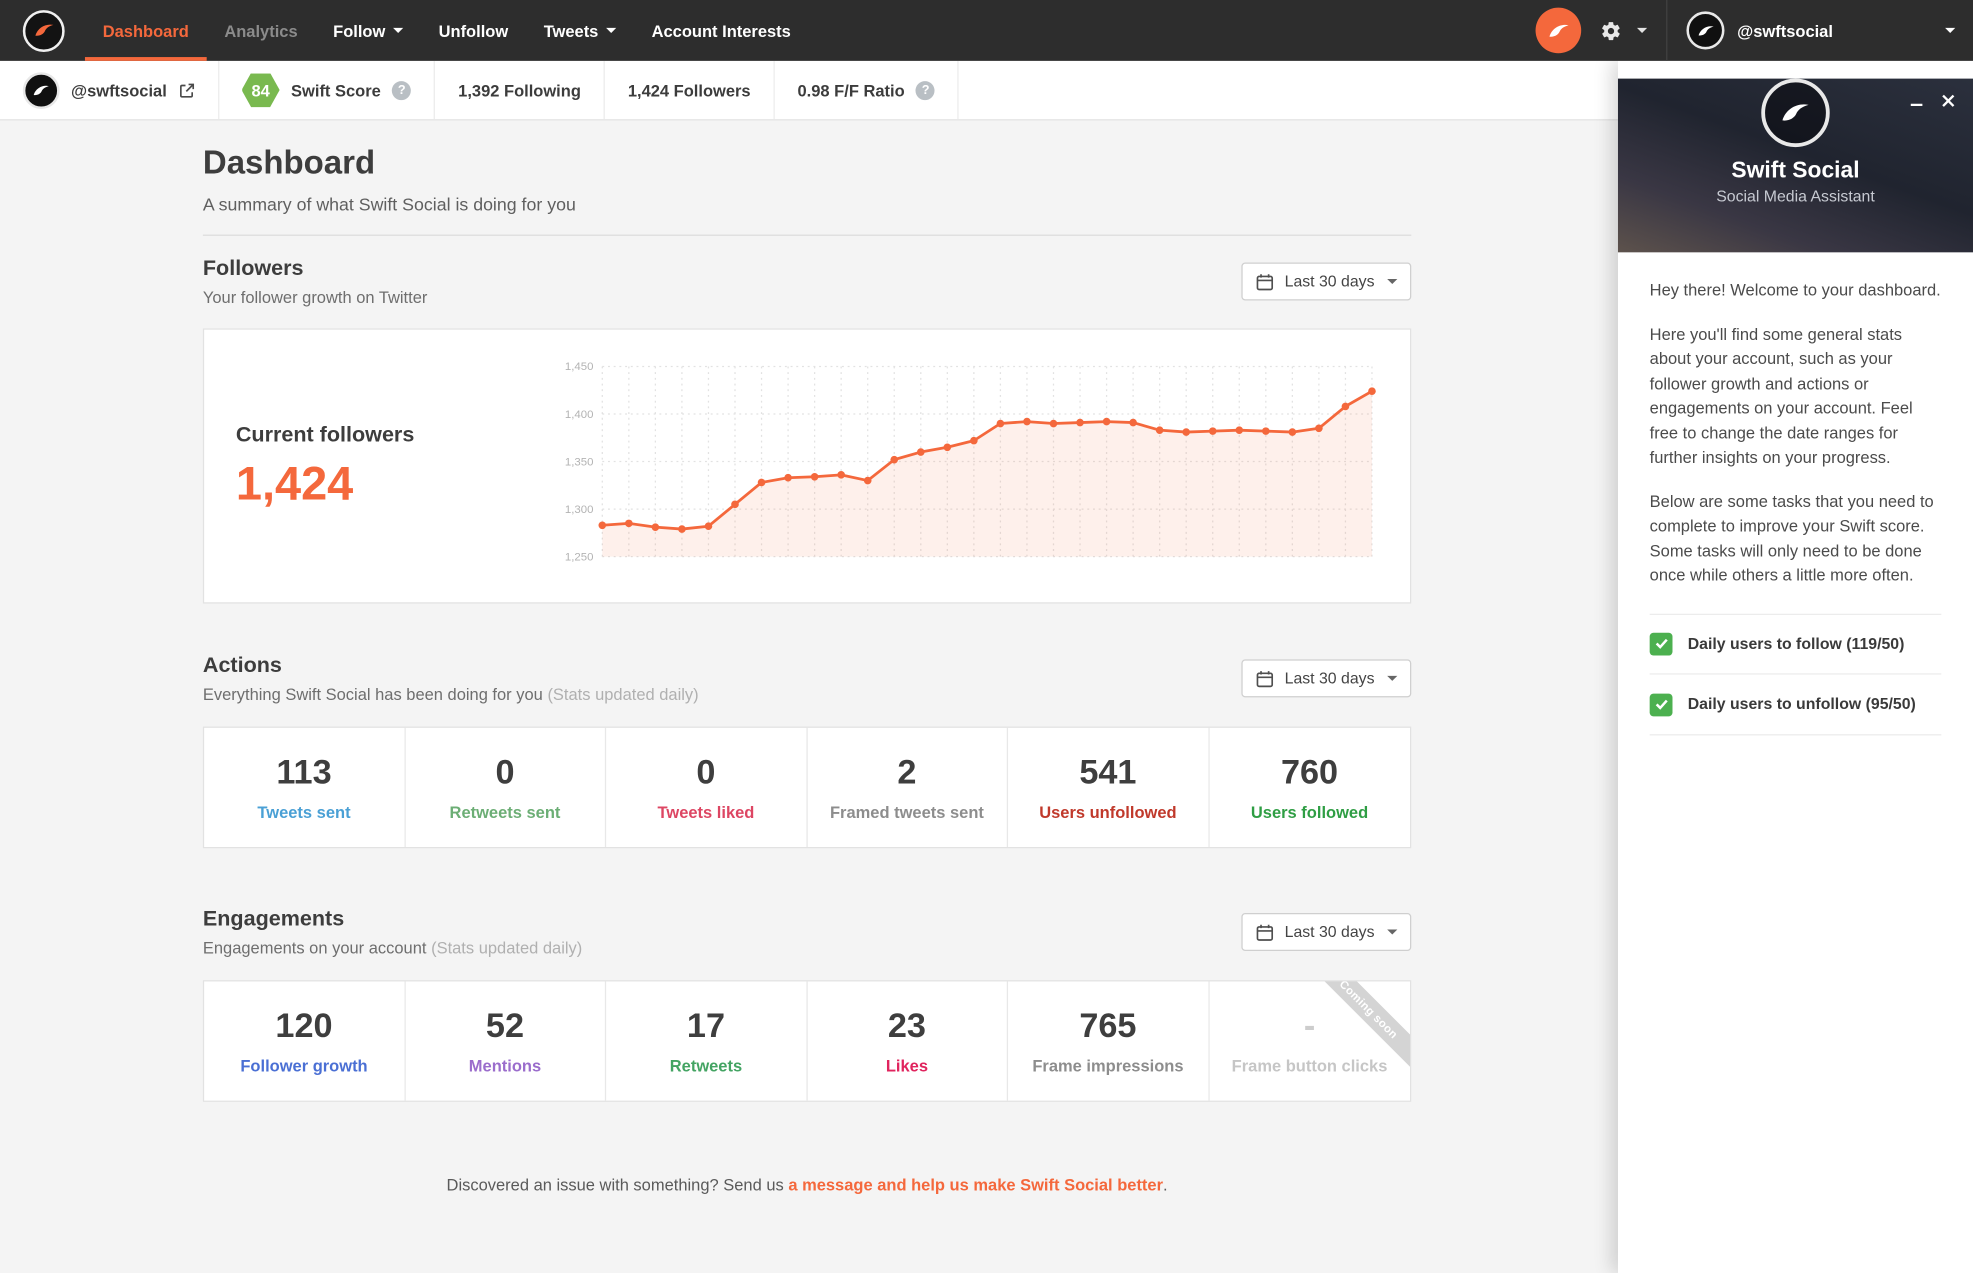 The image size is (1973, 1273). Describe the element at coordinates (851, 90) in the screenshot. I see `ff-ratio-label: 0.98 F/F Ratio` at that location.